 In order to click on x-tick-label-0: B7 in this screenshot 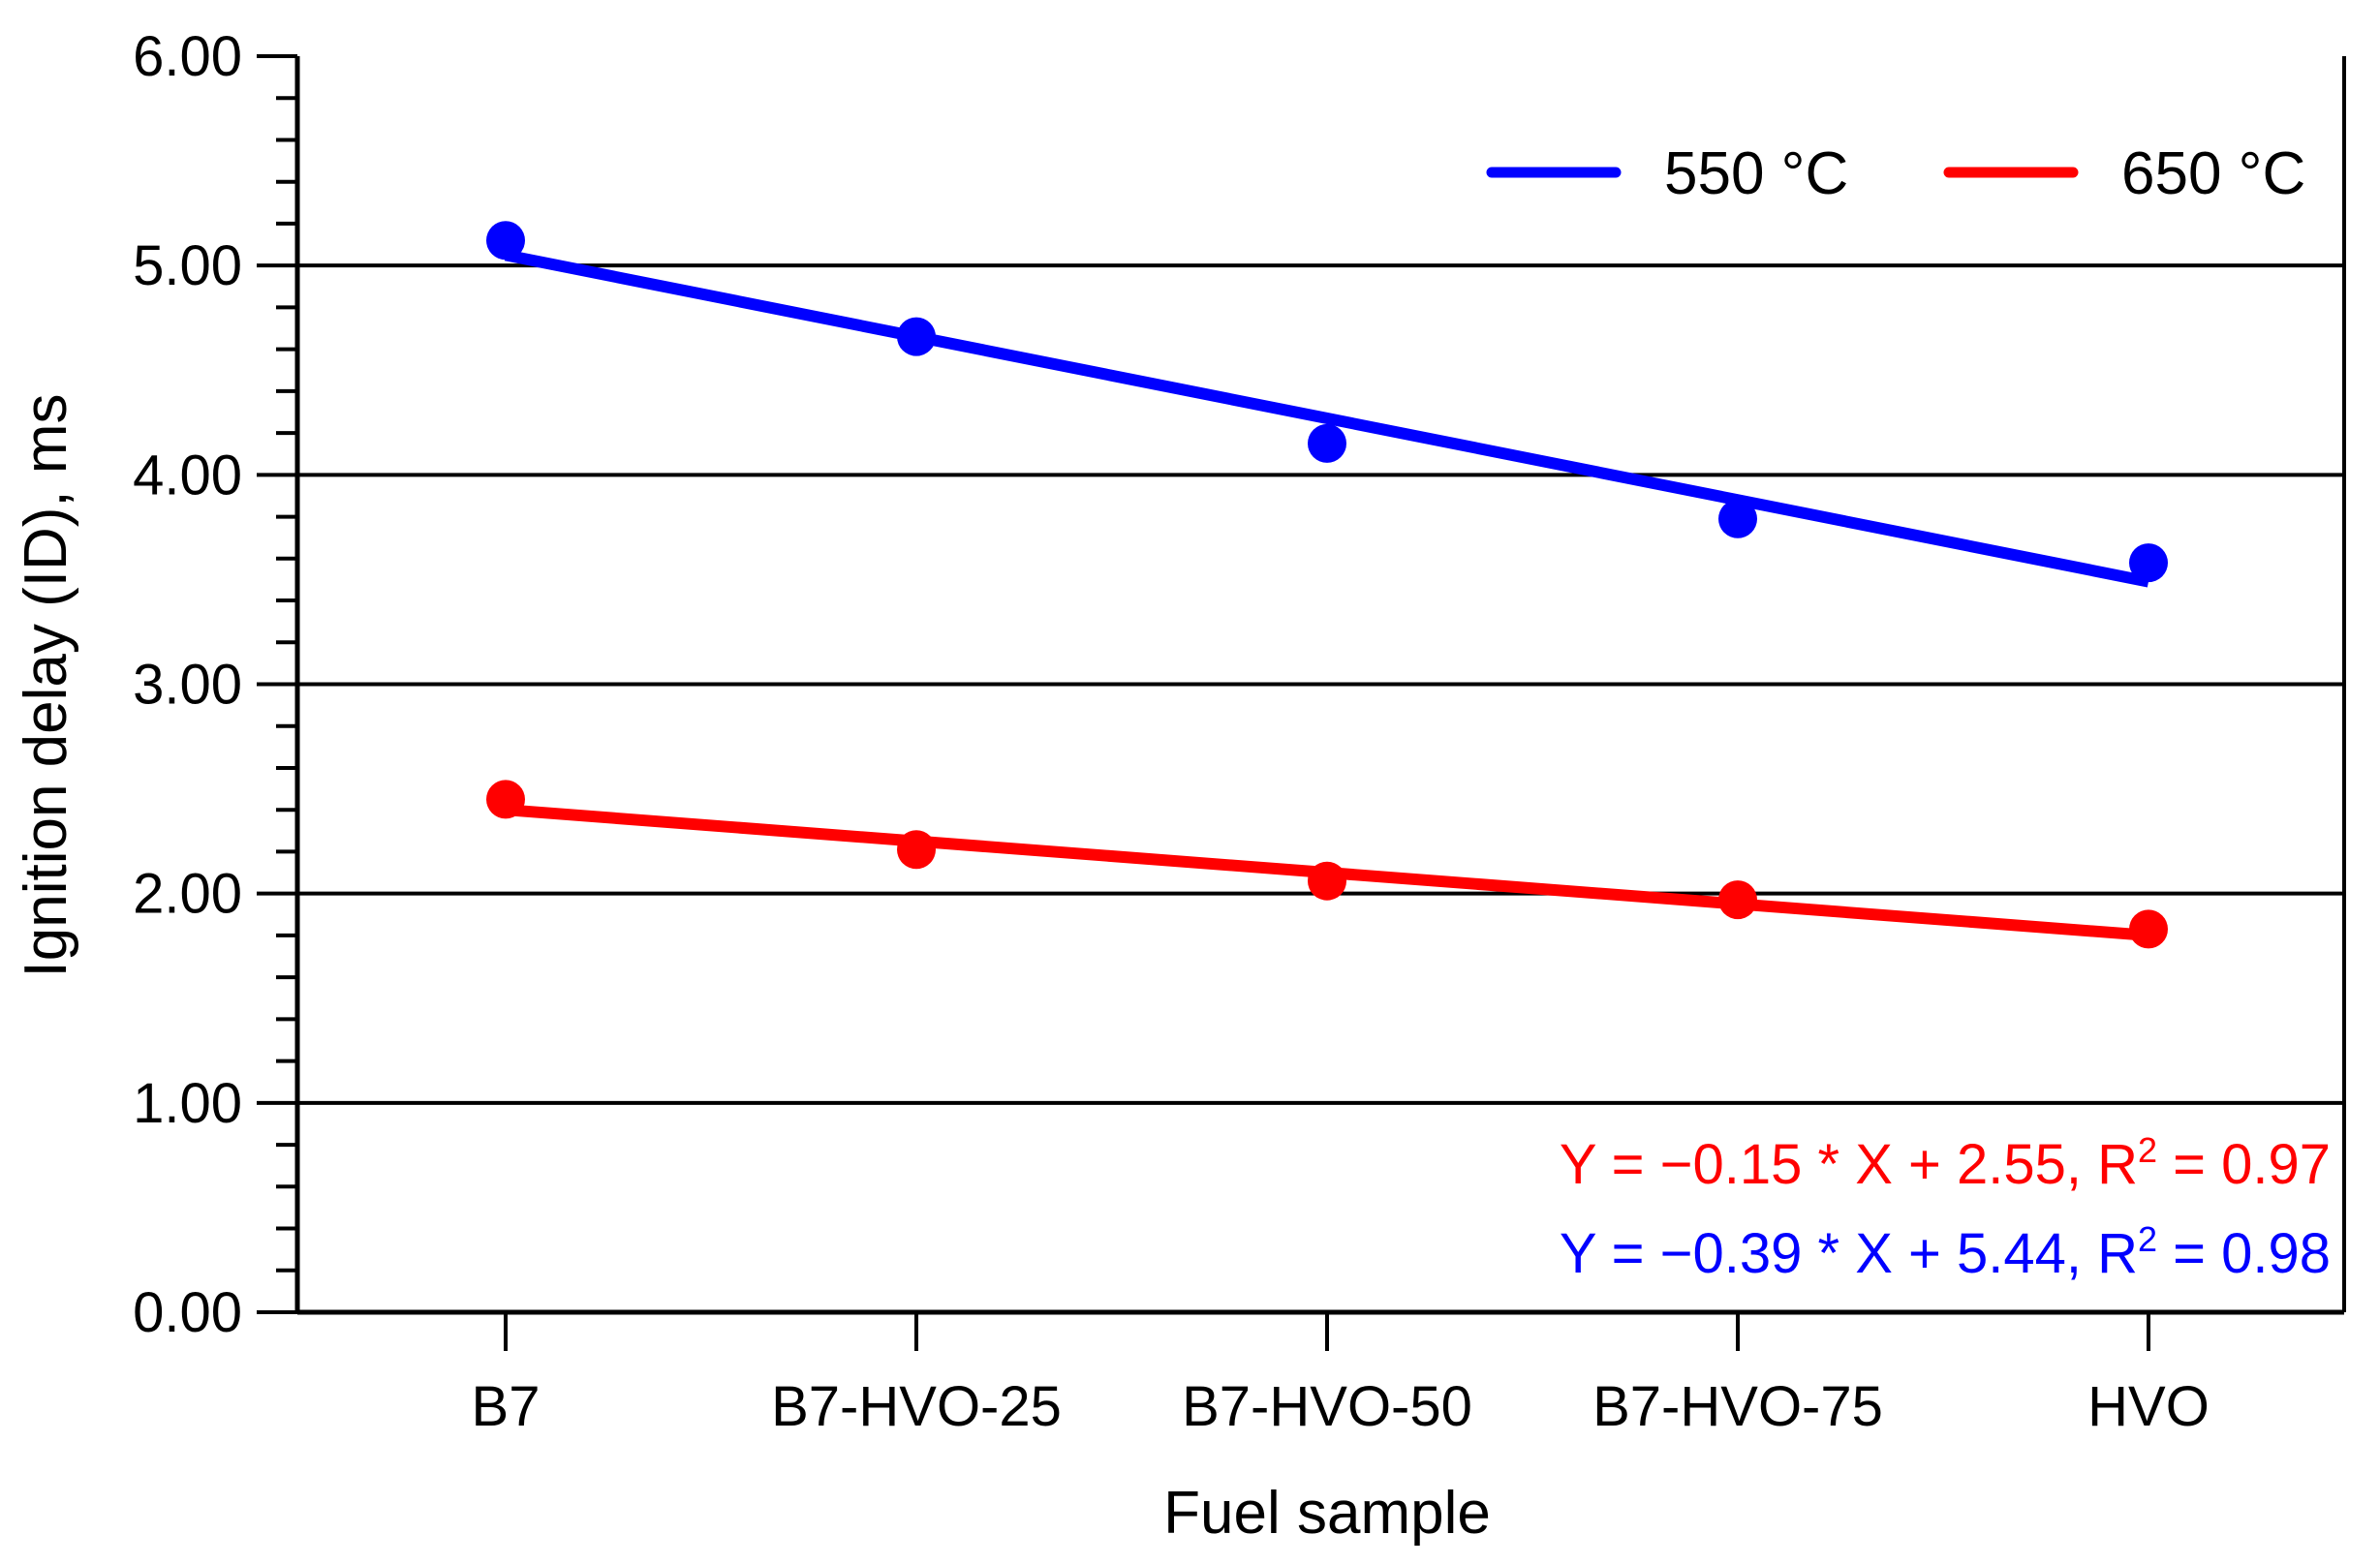, I will do `click(507, 1406)`.